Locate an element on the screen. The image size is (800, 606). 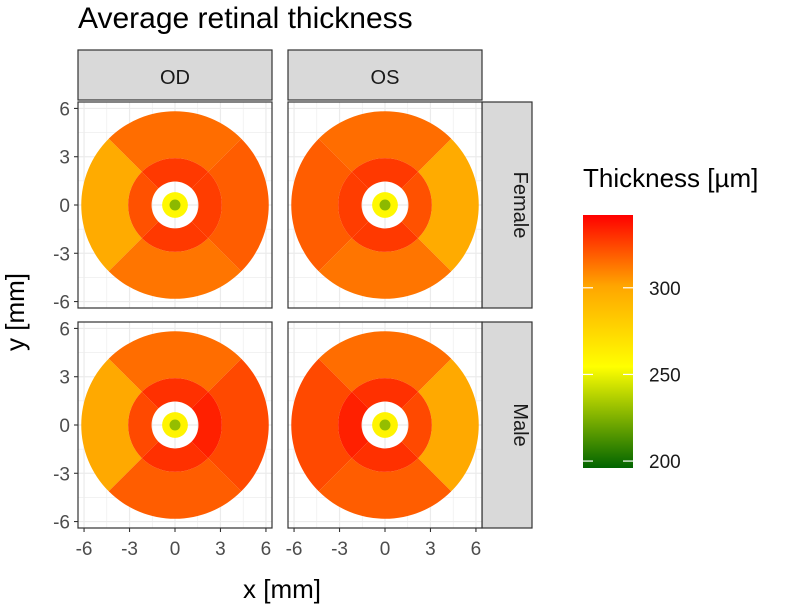
panel-os-female is located at coordinates (385, 205).